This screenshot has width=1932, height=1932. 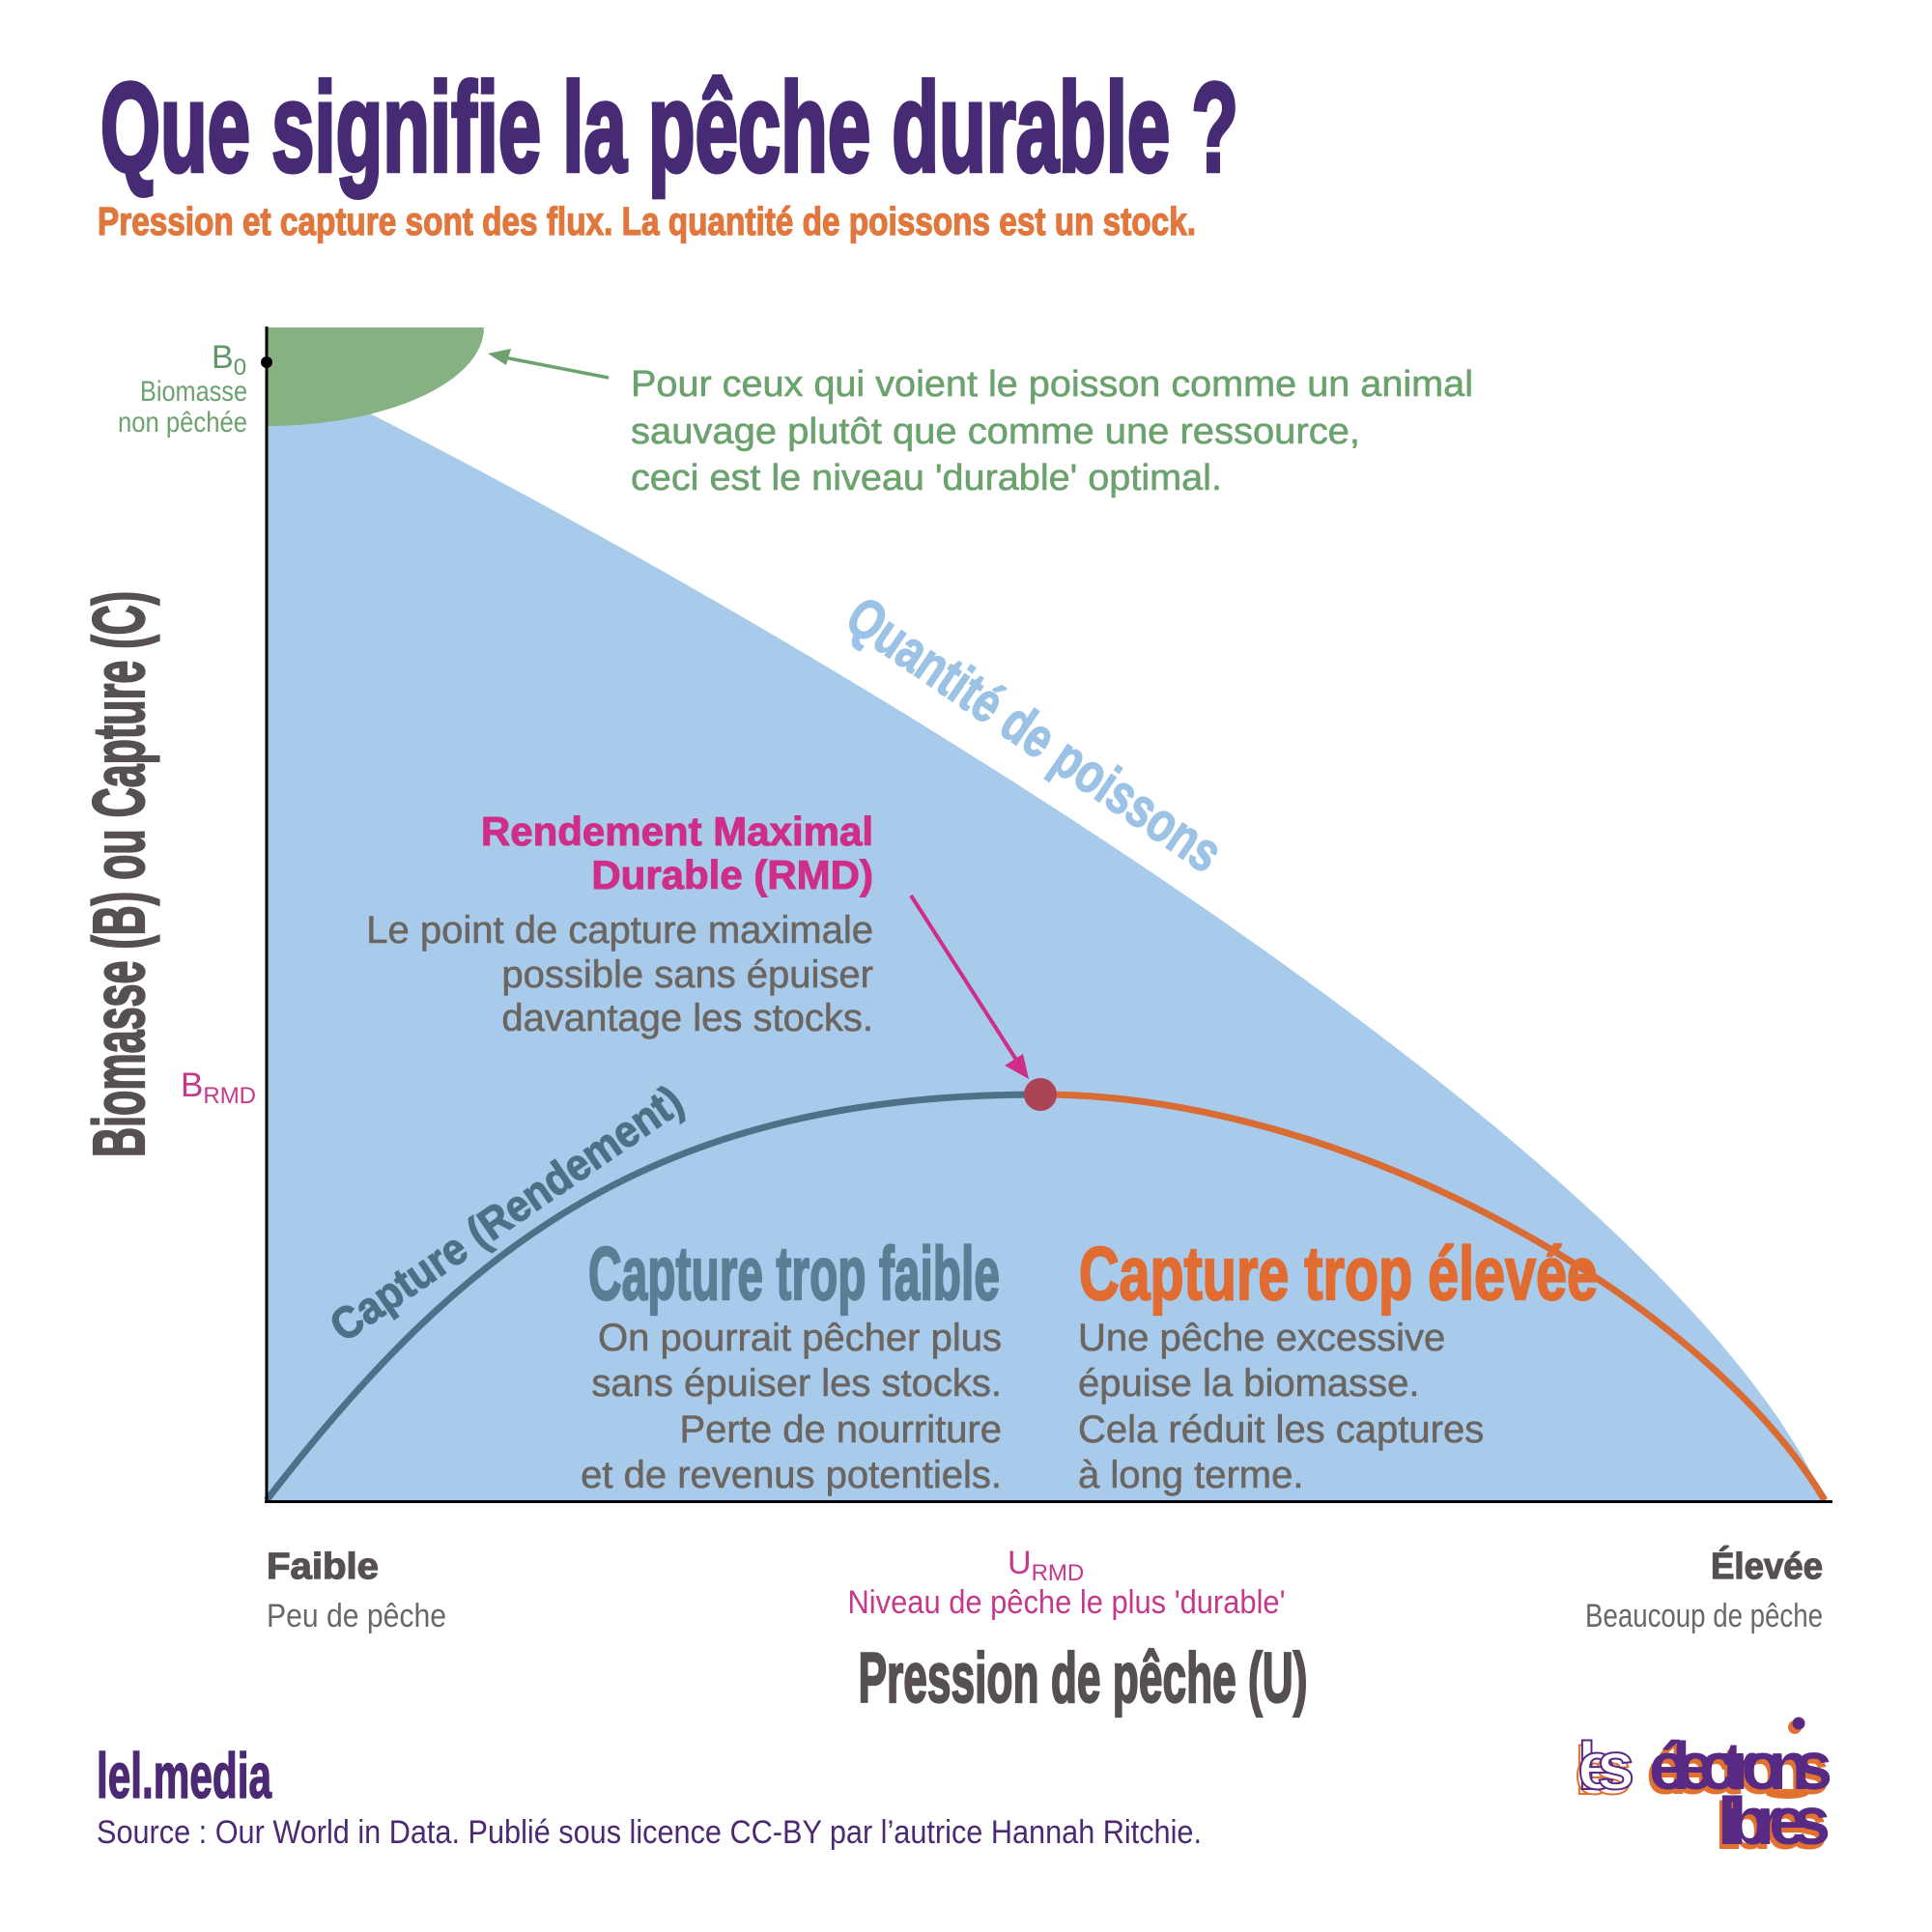 I want to click on svg-text:sauvage plutôt que comme une r: sauvage plutôt que comme une ressource,, so click(x=995, y=432).